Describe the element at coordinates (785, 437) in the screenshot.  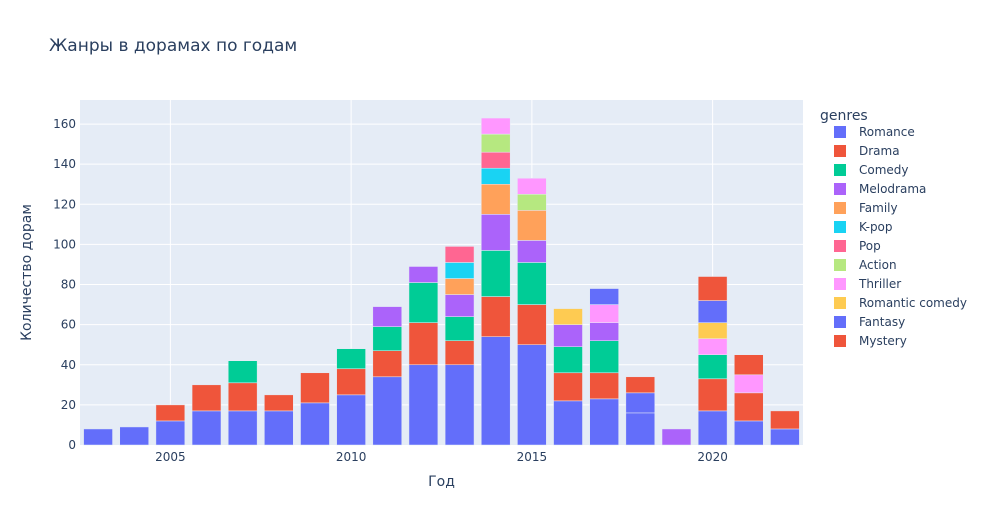
I see `bar-romance-2022` at that location.